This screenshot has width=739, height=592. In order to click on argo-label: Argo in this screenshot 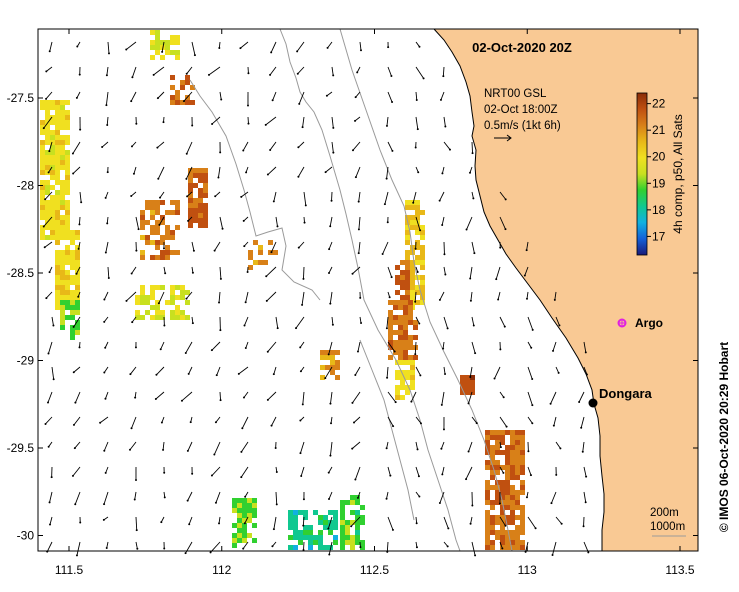, I will do `click(649, 323)`.